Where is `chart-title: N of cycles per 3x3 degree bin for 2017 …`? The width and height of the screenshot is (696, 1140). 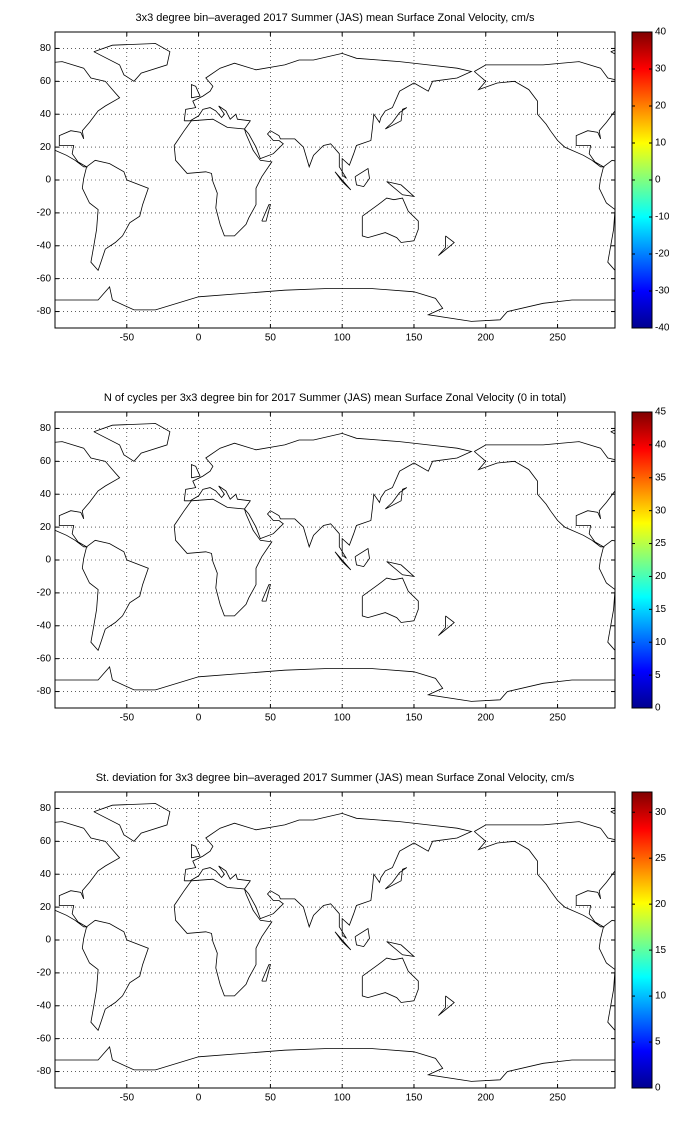 chart-title: N of cycles per 3x3 degree bin for 2017 … is located at coordinates (335, 398).